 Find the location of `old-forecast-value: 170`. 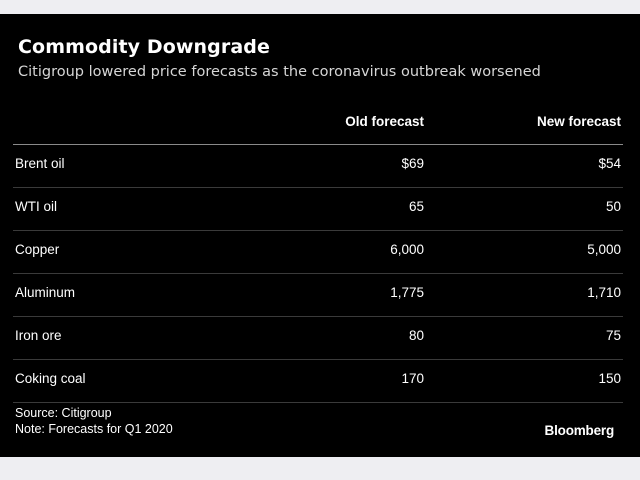

old-forecast-value: 170 is located at coordinates (412, 378).